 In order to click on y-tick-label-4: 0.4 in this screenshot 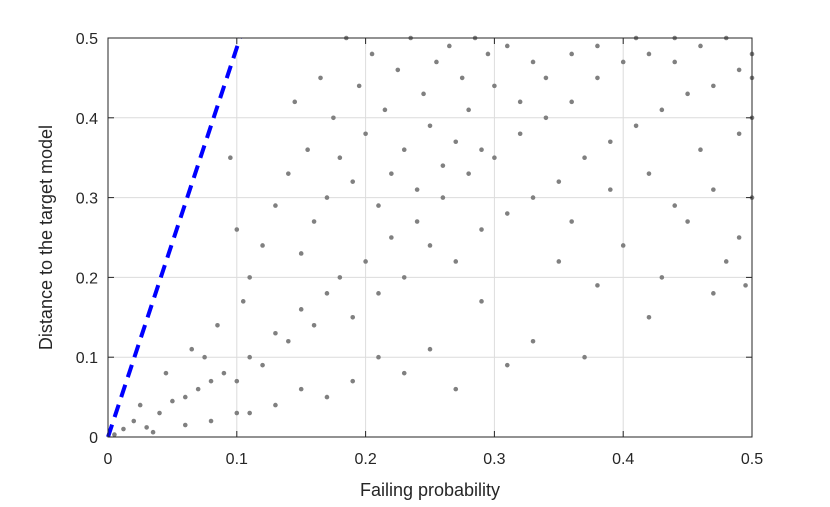, I will do `click(87, 119)`.